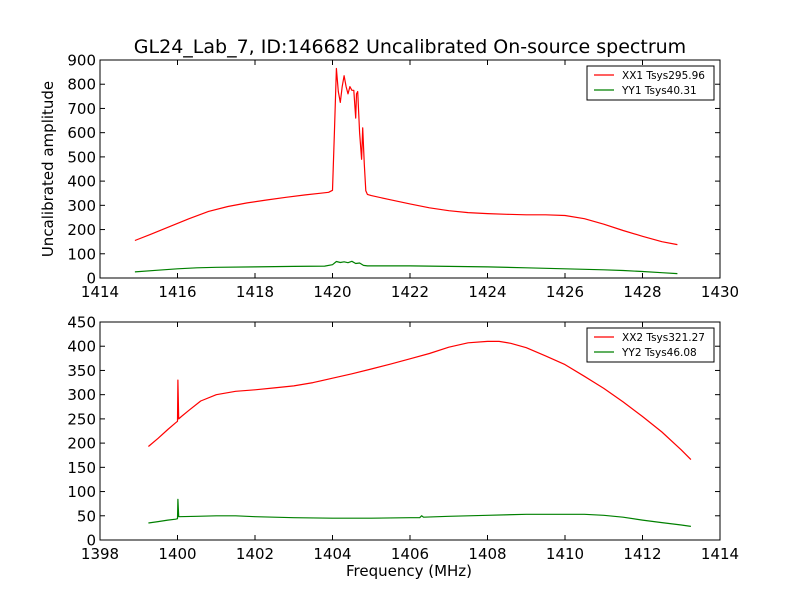  I want to click on bottom-legend-label-xx: XX2 Tsys321.27, so click(663, 338).